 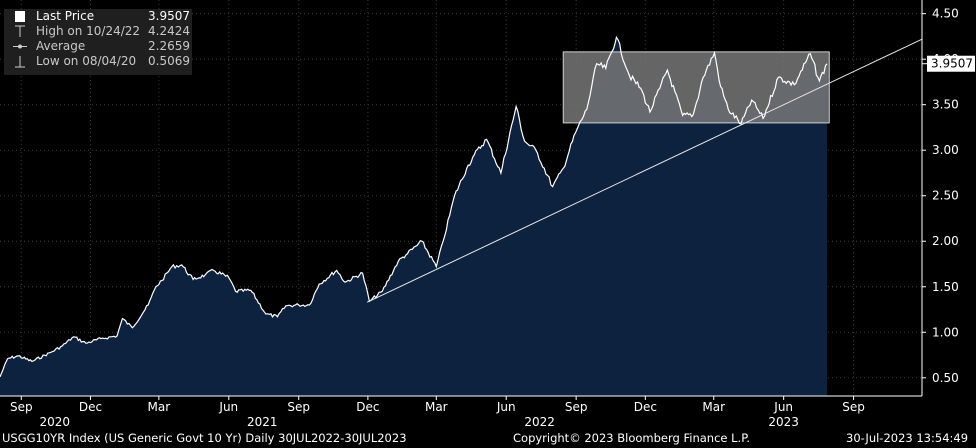 I want to click on x-year-label: 2022, so click(x=539, y=422).